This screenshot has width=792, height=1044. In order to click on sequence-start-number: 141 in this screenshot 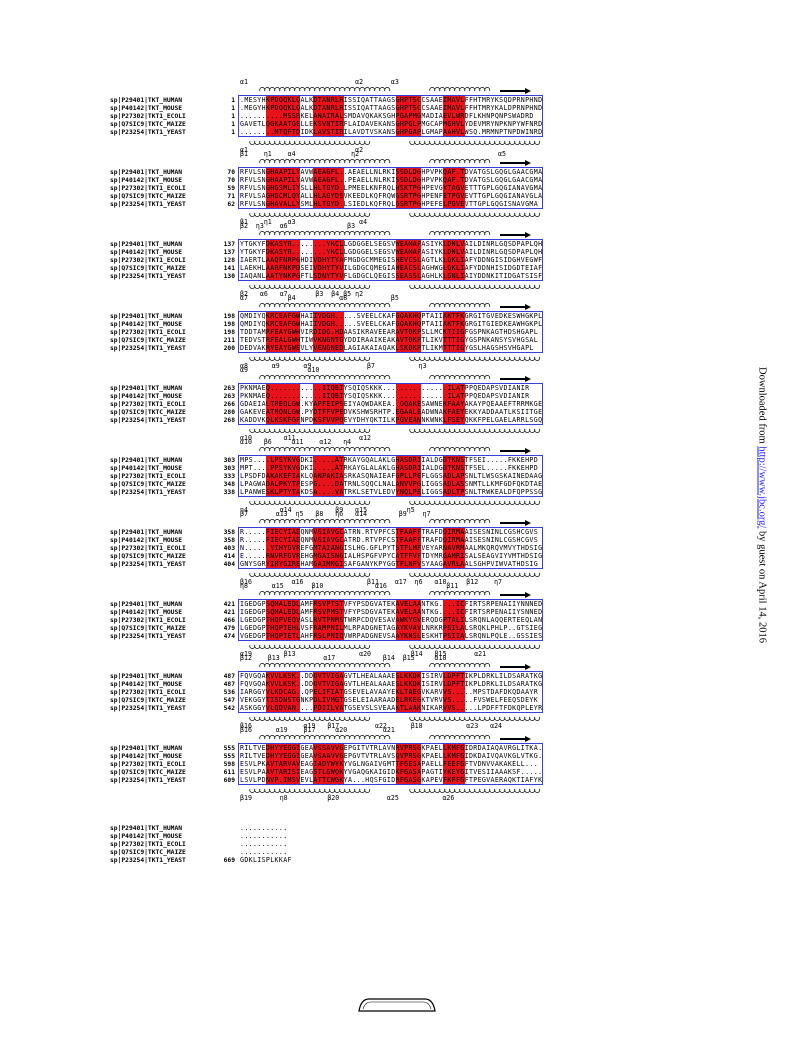, I will do `click(229, 268)`.